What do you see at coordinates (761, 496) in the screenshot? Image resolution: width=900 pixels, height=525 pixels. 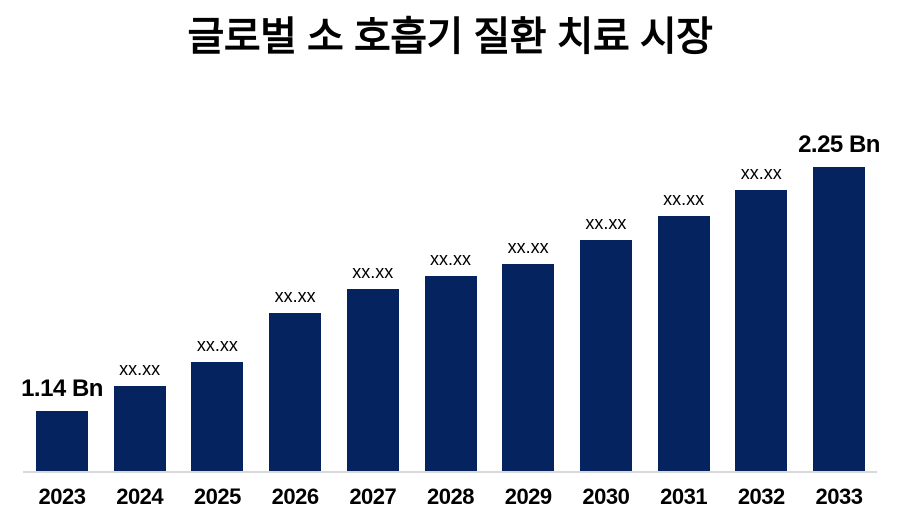 I see `x-tick-2032: 2032` at bounding box center [761, 496].